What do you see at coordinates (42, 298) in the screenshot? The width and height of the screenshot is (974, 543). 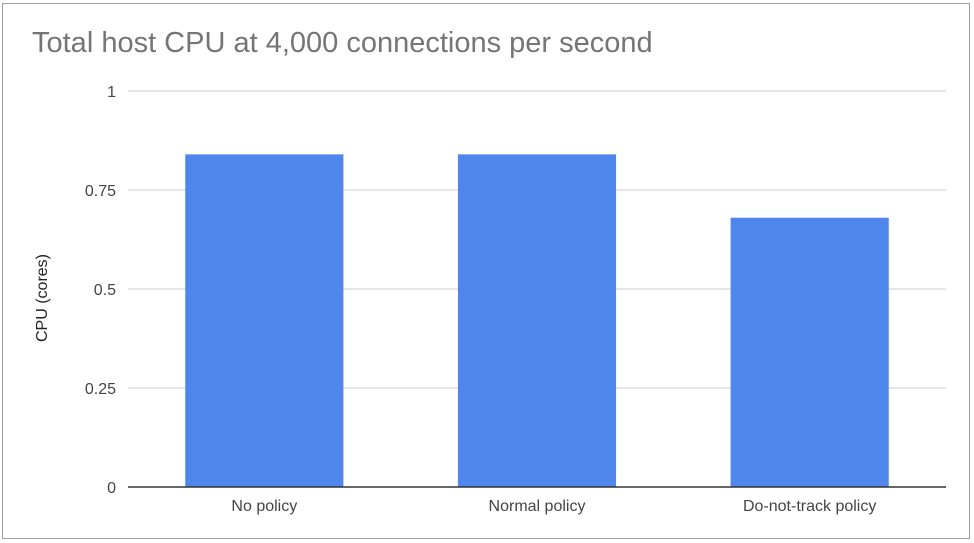 I see `y-axis-title: CPU (cores)` at bounding box center [42, 298].